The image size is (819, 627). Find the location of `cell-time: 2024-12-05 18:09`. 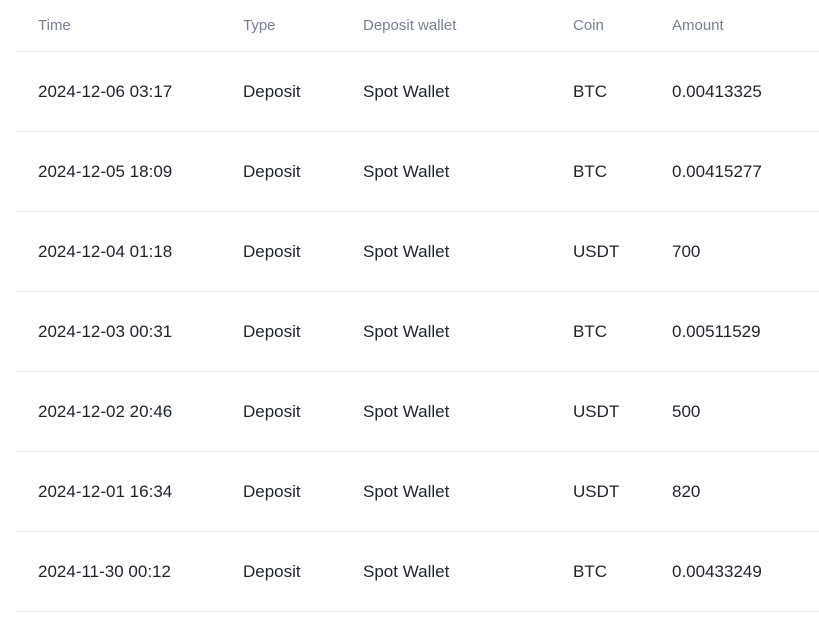

cell-time: 2024-12-05 18:09 is located at coordinates (129, 171).